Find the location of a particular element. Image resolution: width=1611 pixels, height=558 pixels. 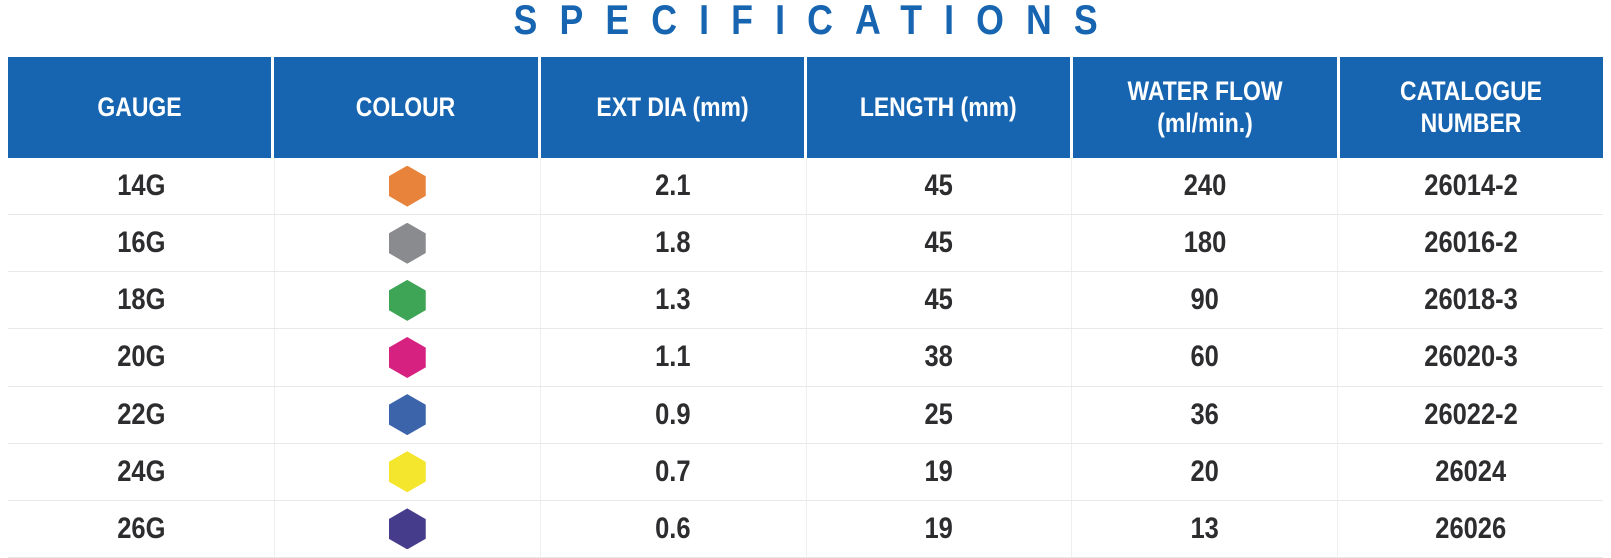

table-row: 26G 0.6 19 13 26026 is located at coordinates (805, 529).